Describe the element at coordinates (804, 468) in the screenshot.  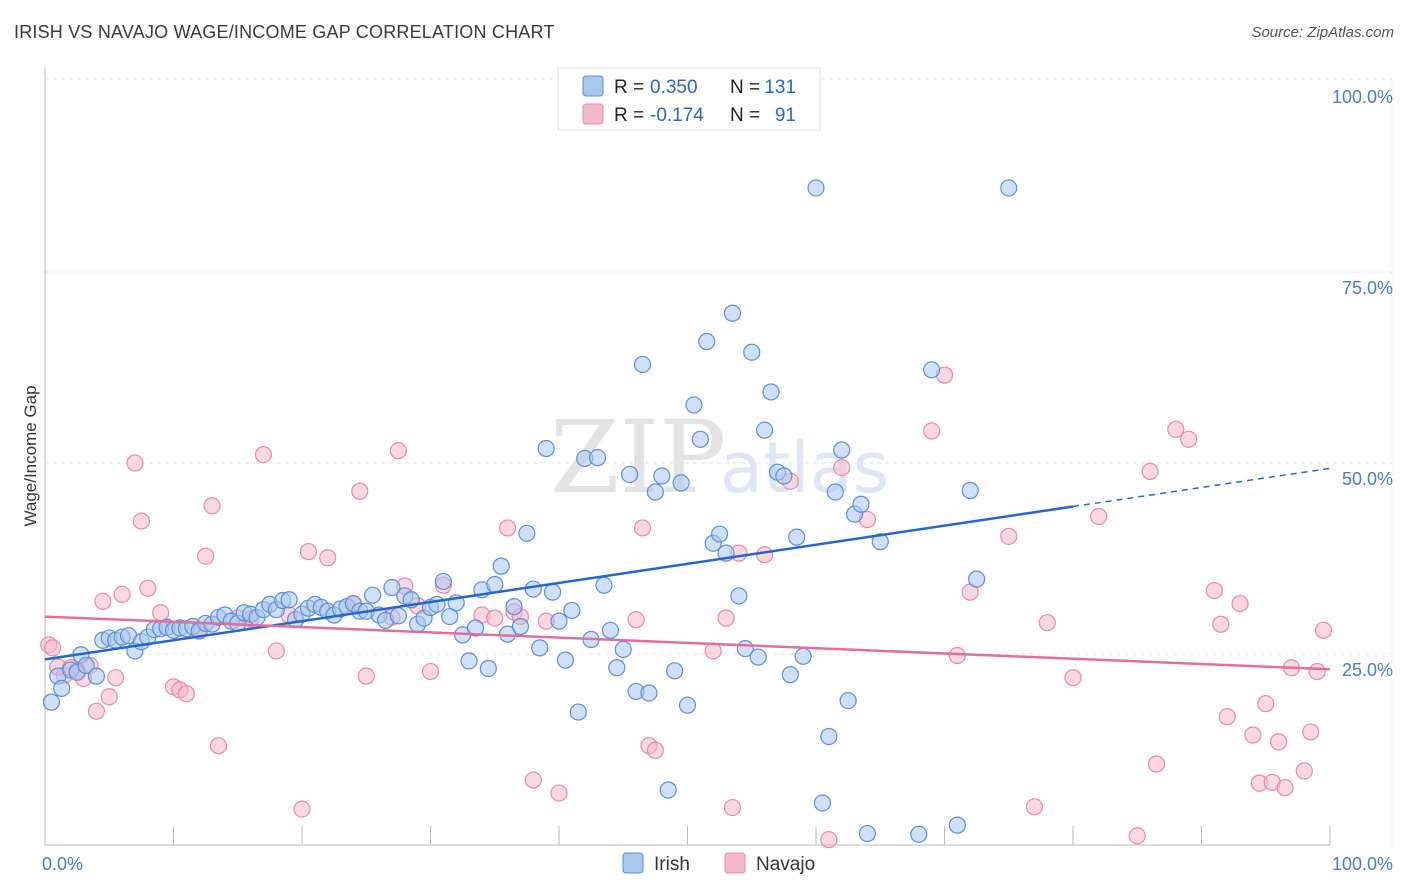
I see `watermark-atlas: atlas` at that location.